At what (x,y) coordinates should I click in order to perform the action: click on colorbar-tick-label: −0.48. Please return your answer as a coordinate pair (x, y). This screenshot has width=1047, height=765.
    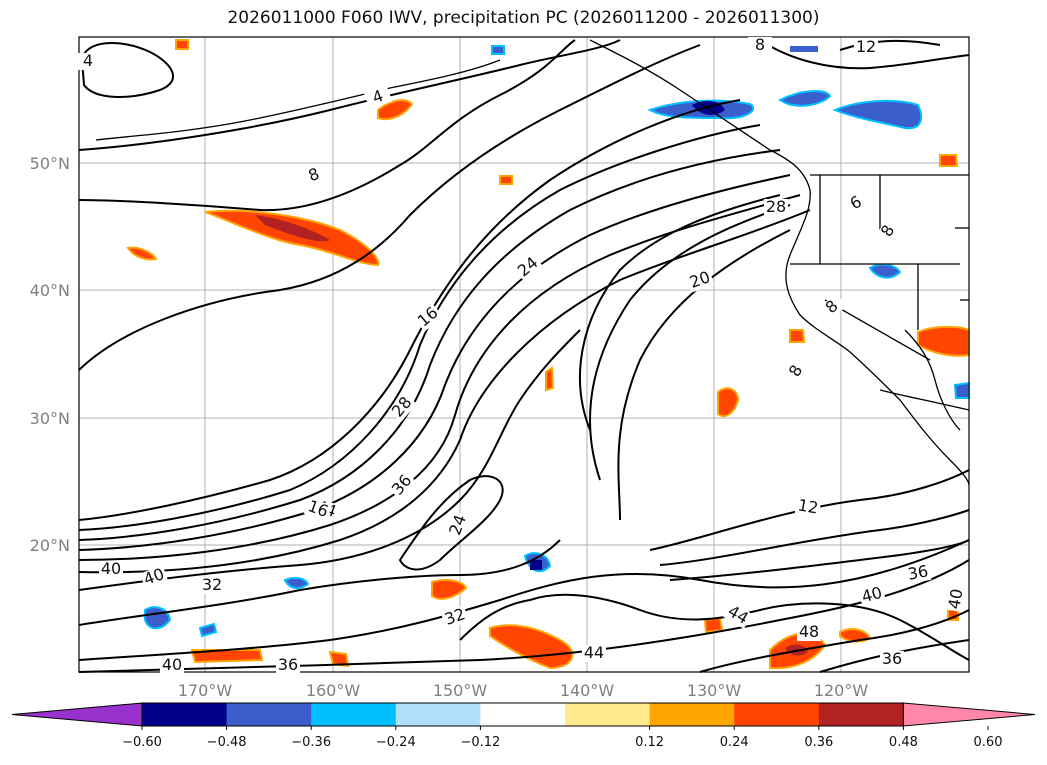
    Looking at the image, I should click on (227, 742).